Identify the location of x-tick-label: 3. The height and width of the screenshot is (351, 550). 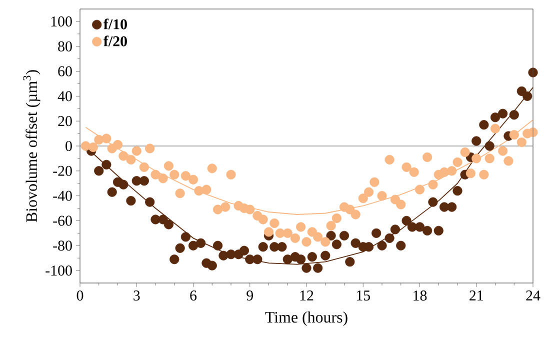
(137, 295).